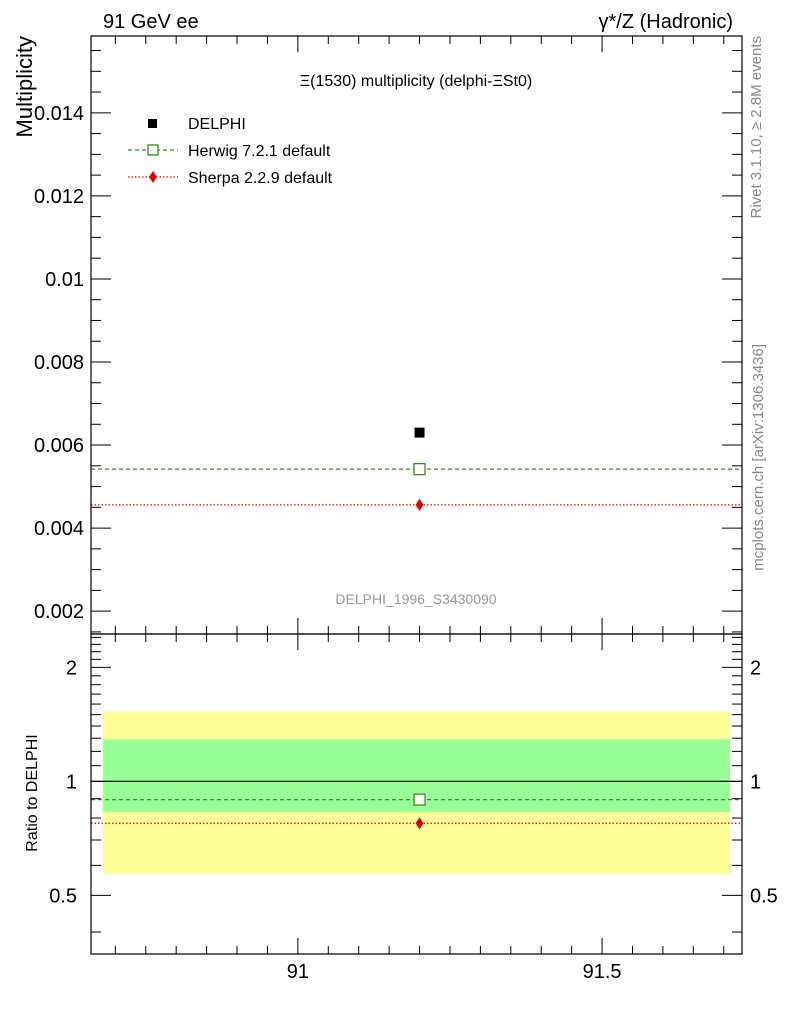  I want to click on ratio-ytick-label-left: 2, so click(71, 668).